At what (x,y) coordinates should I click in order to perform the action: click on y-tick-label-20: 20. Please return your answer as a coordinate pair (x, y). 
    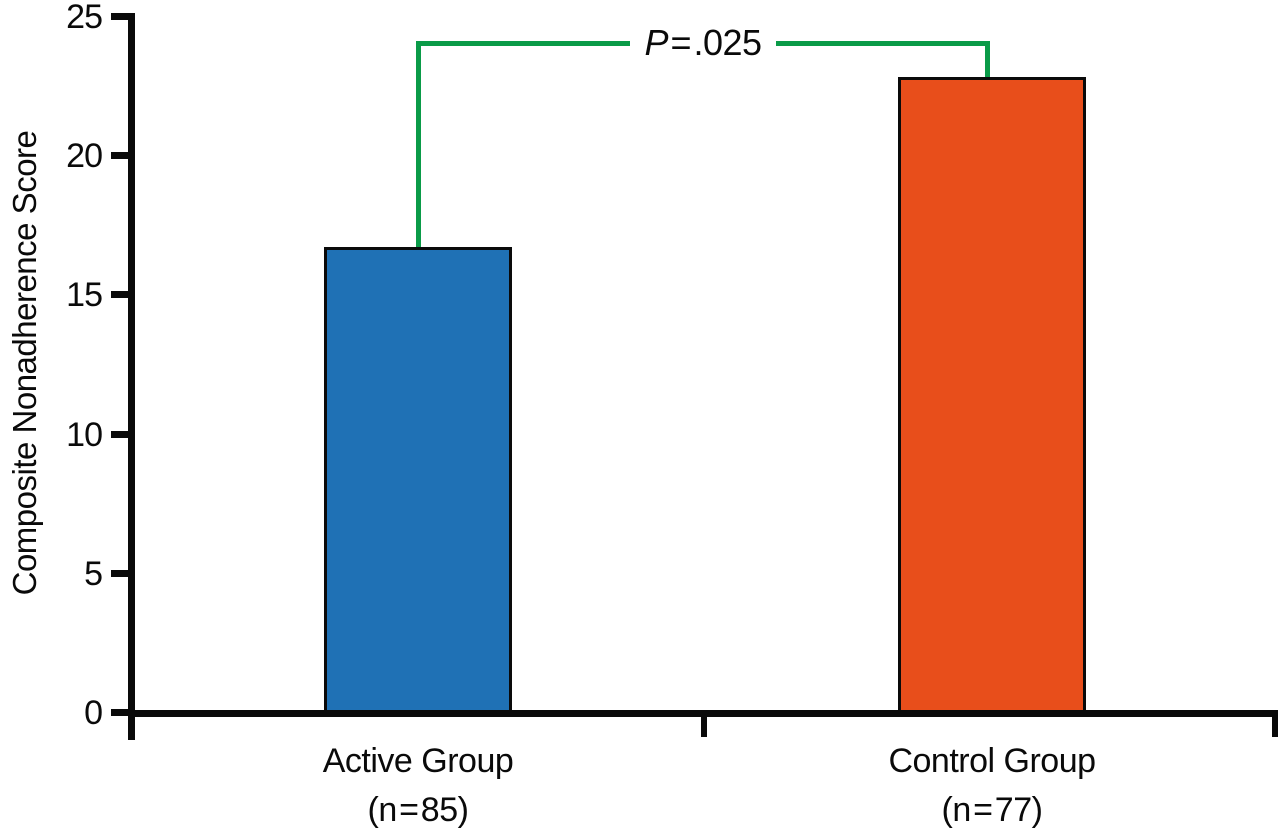
    Looking at the image, I should click on (84, 156).